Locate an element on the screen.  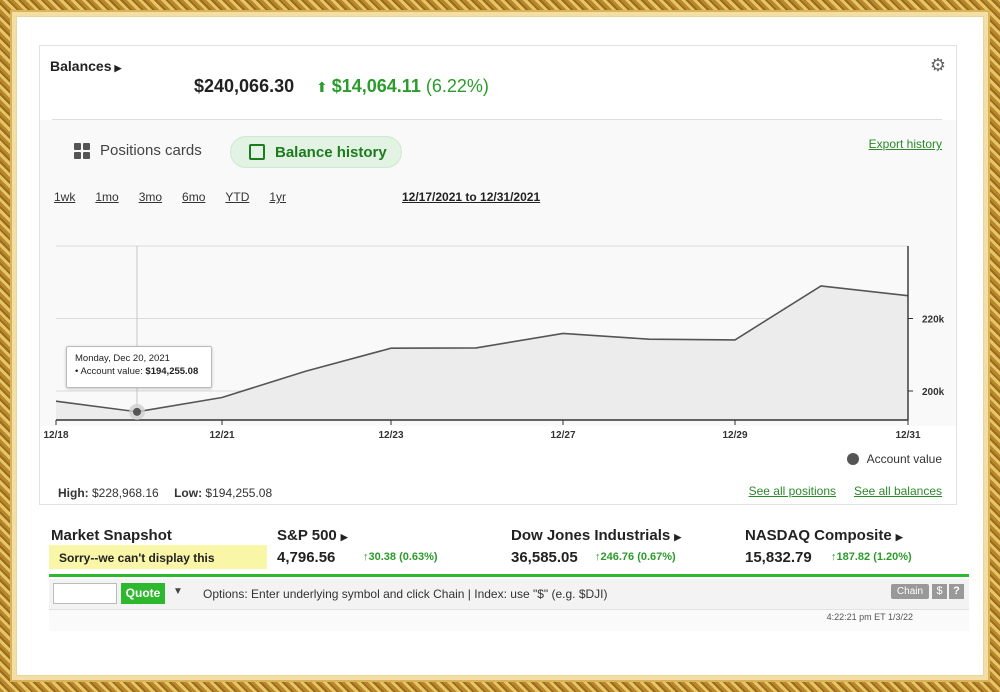
index-name: Dow Jones Industrials ▶ is located at coordinates (596, 535).